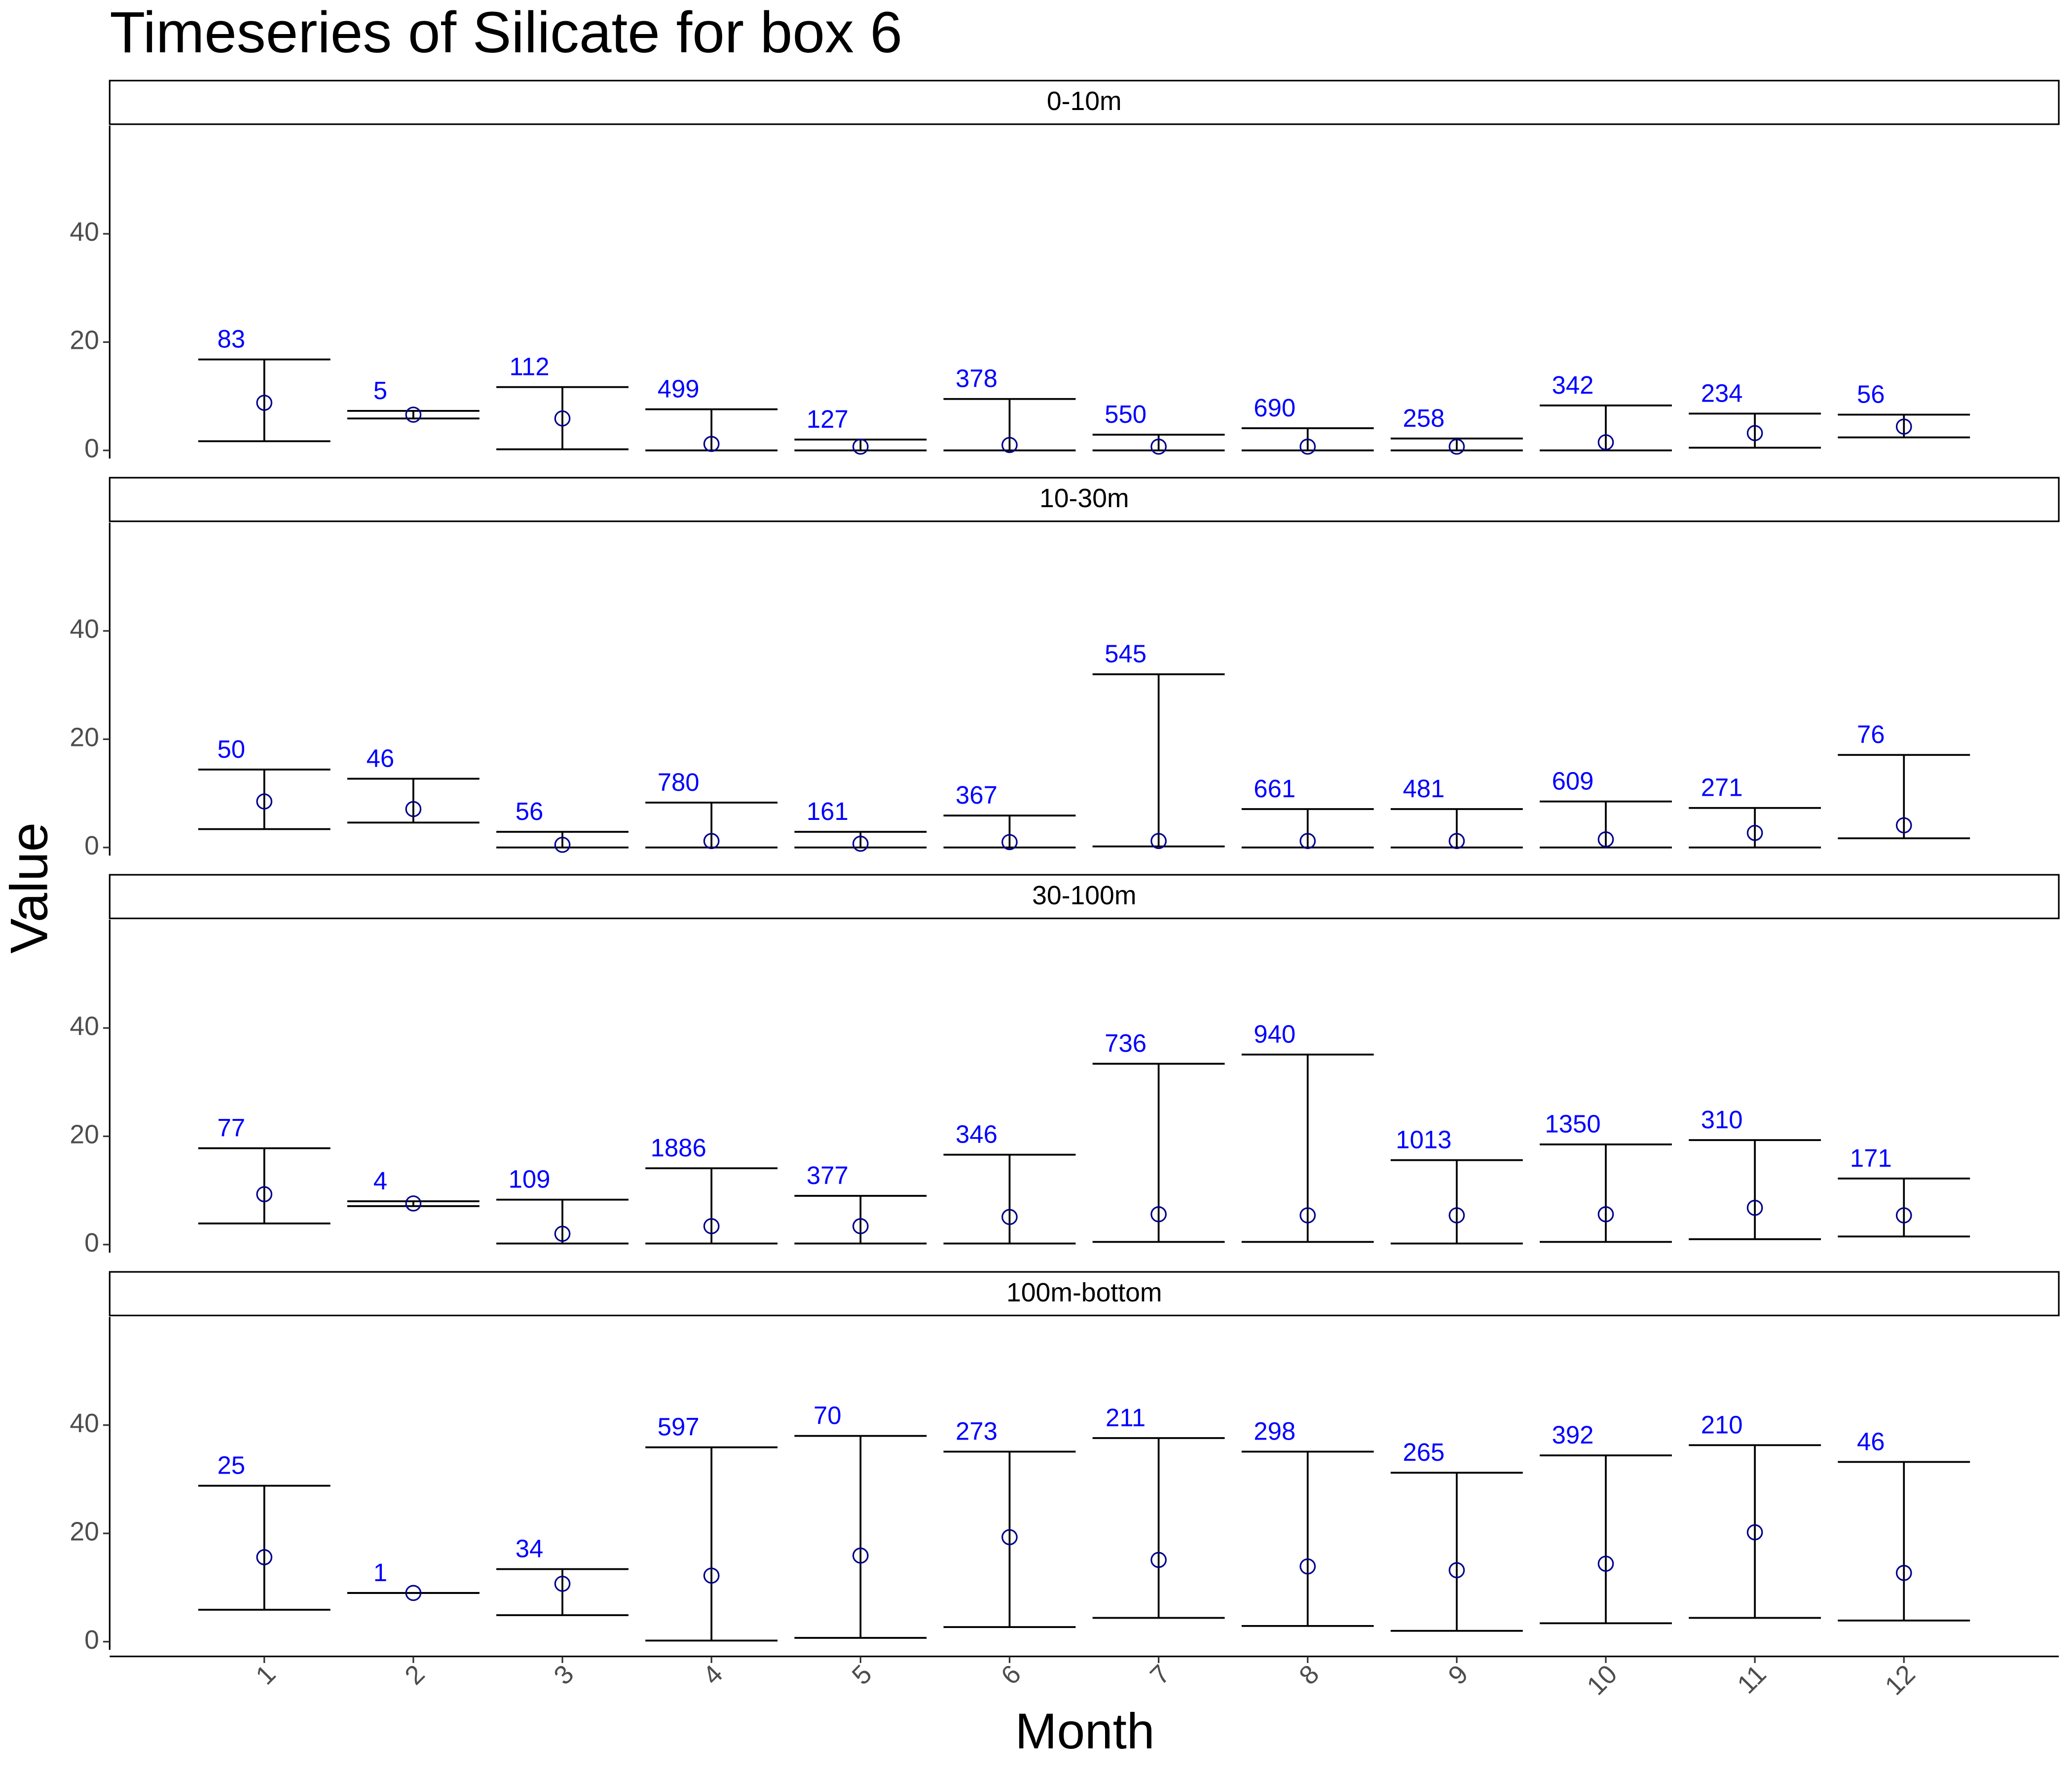  Describe the element at coordinates (1603, 1681) in the screenshot. I see `x-tick-label: 10` at that location.